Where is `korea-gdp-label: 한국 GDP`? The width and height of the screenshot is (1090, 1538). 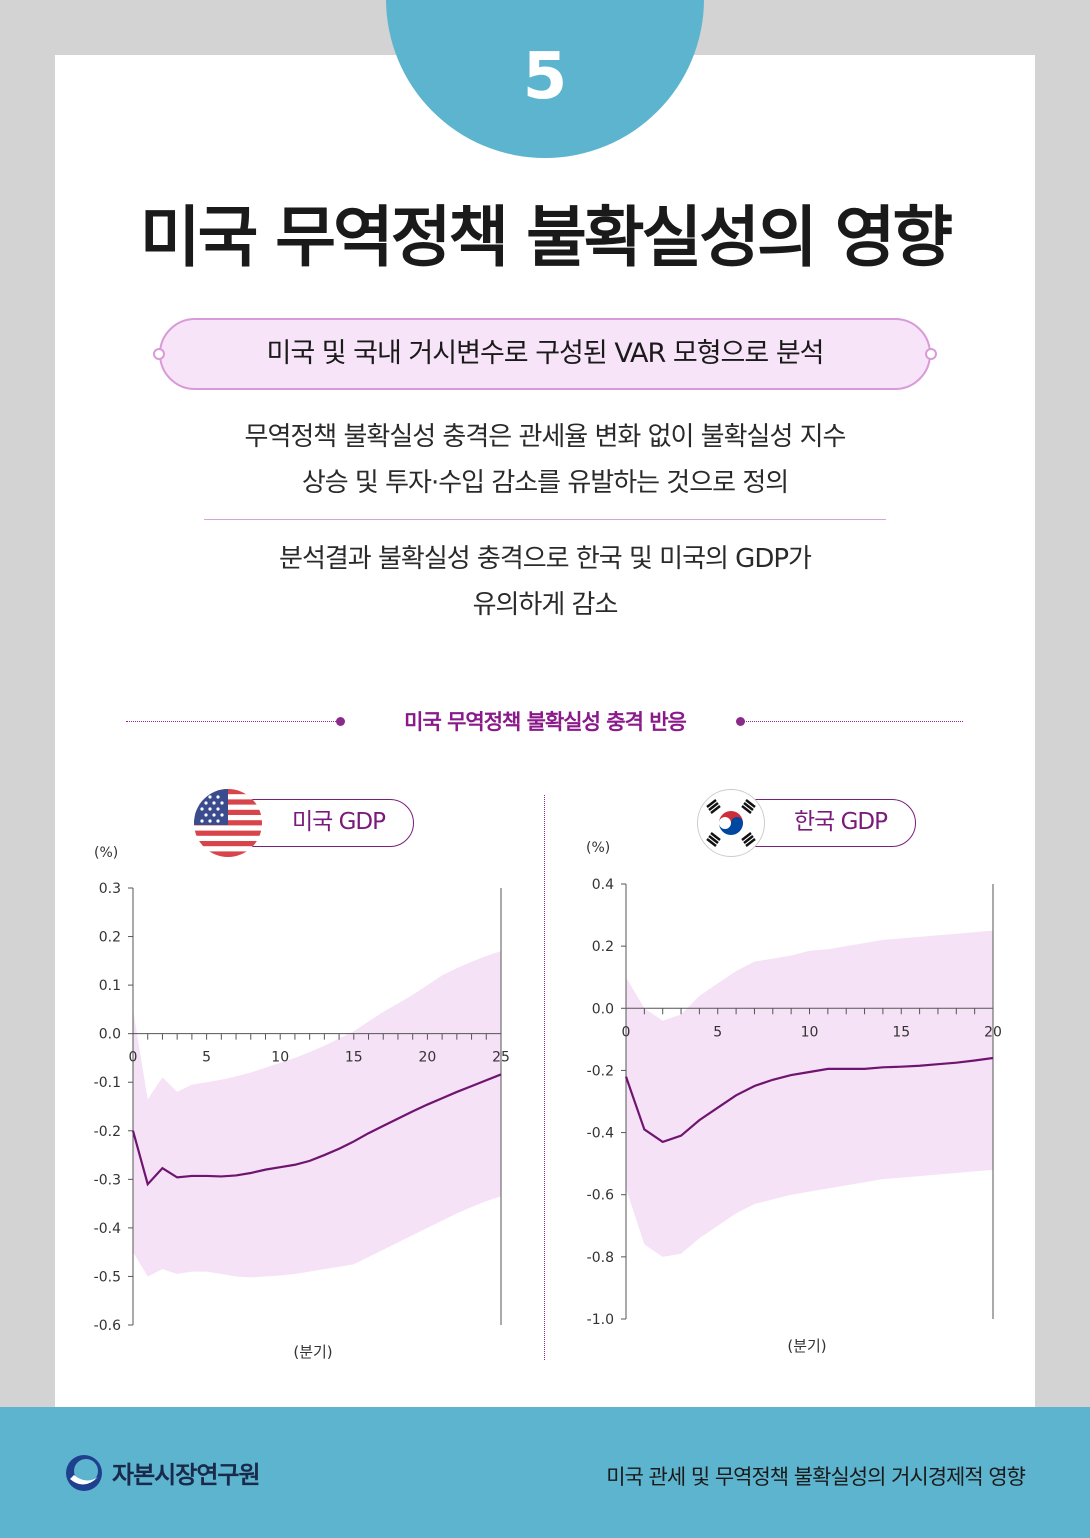
korea-gdp-label: 한국 GDP is located at coordinates (840, 822).